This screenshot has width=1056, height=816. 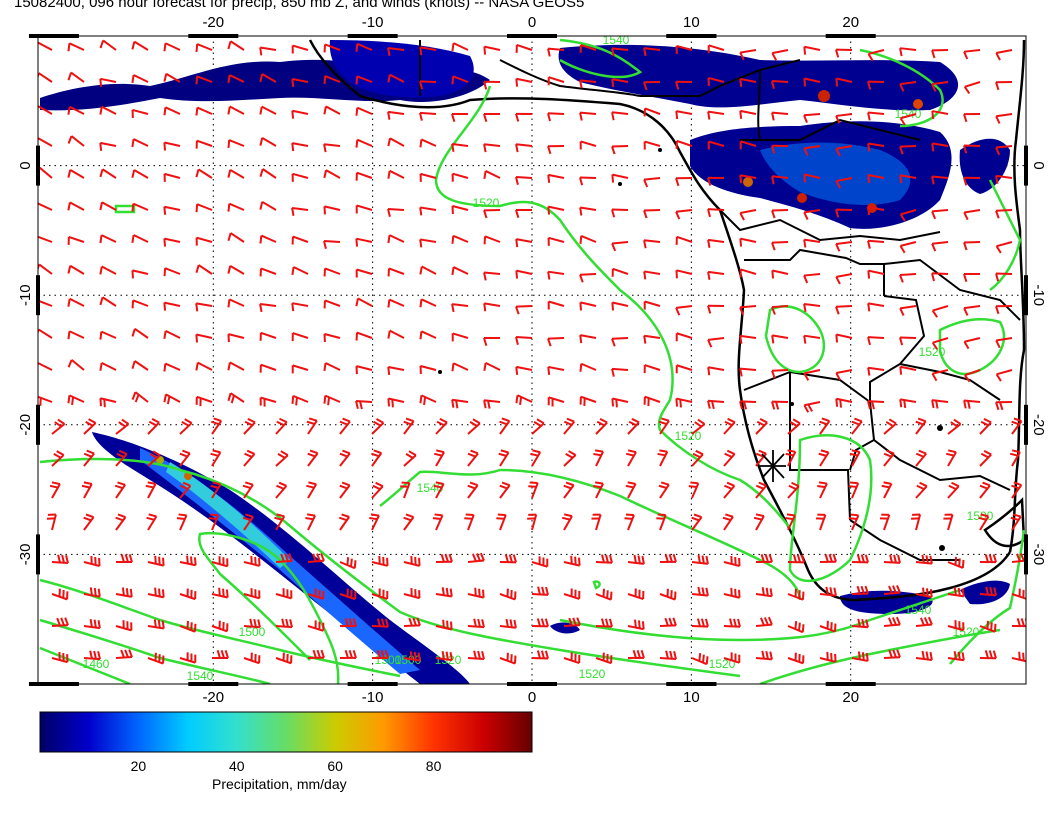 What do you see at coordinates (972, 347) in the screenshot?
I see `contour-1500-east` at bounding box center [972, 347].